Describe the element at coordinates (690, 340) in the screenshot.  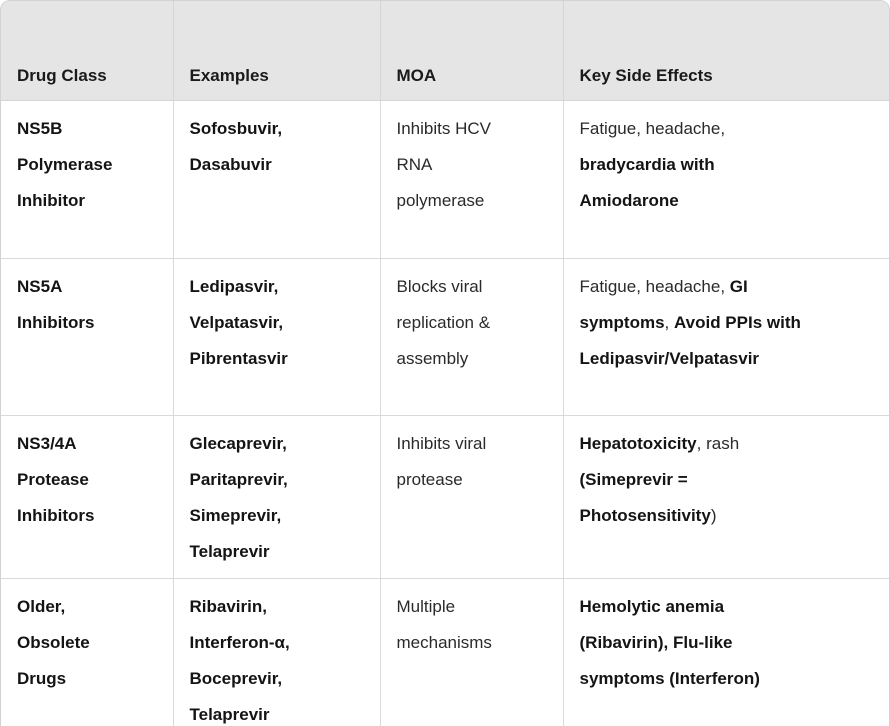
I see `bold-text-run: Avoid PPIs with Ledipasvir/Velpatasvir` at that location.